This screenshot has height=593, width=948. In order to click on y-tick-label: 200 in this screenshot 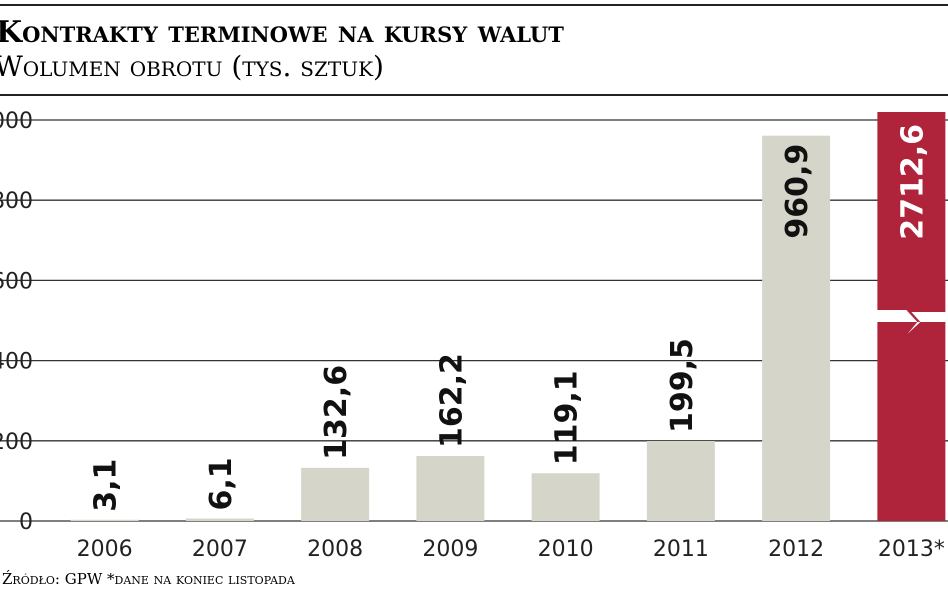, I will do `click(16, 442)`.